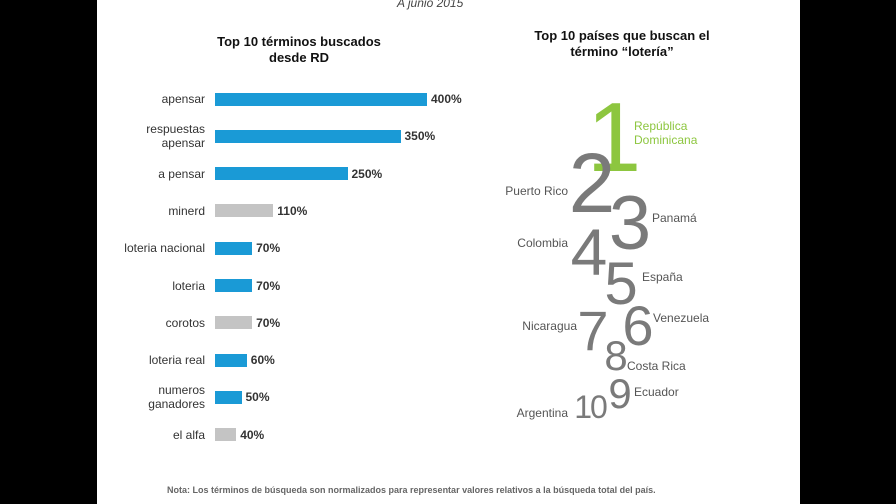 The width and height of the screenshot is (896, 504). Describe the element at coordinates (615, 355) in the screenshot. I see `rank-number: 8` at that location.